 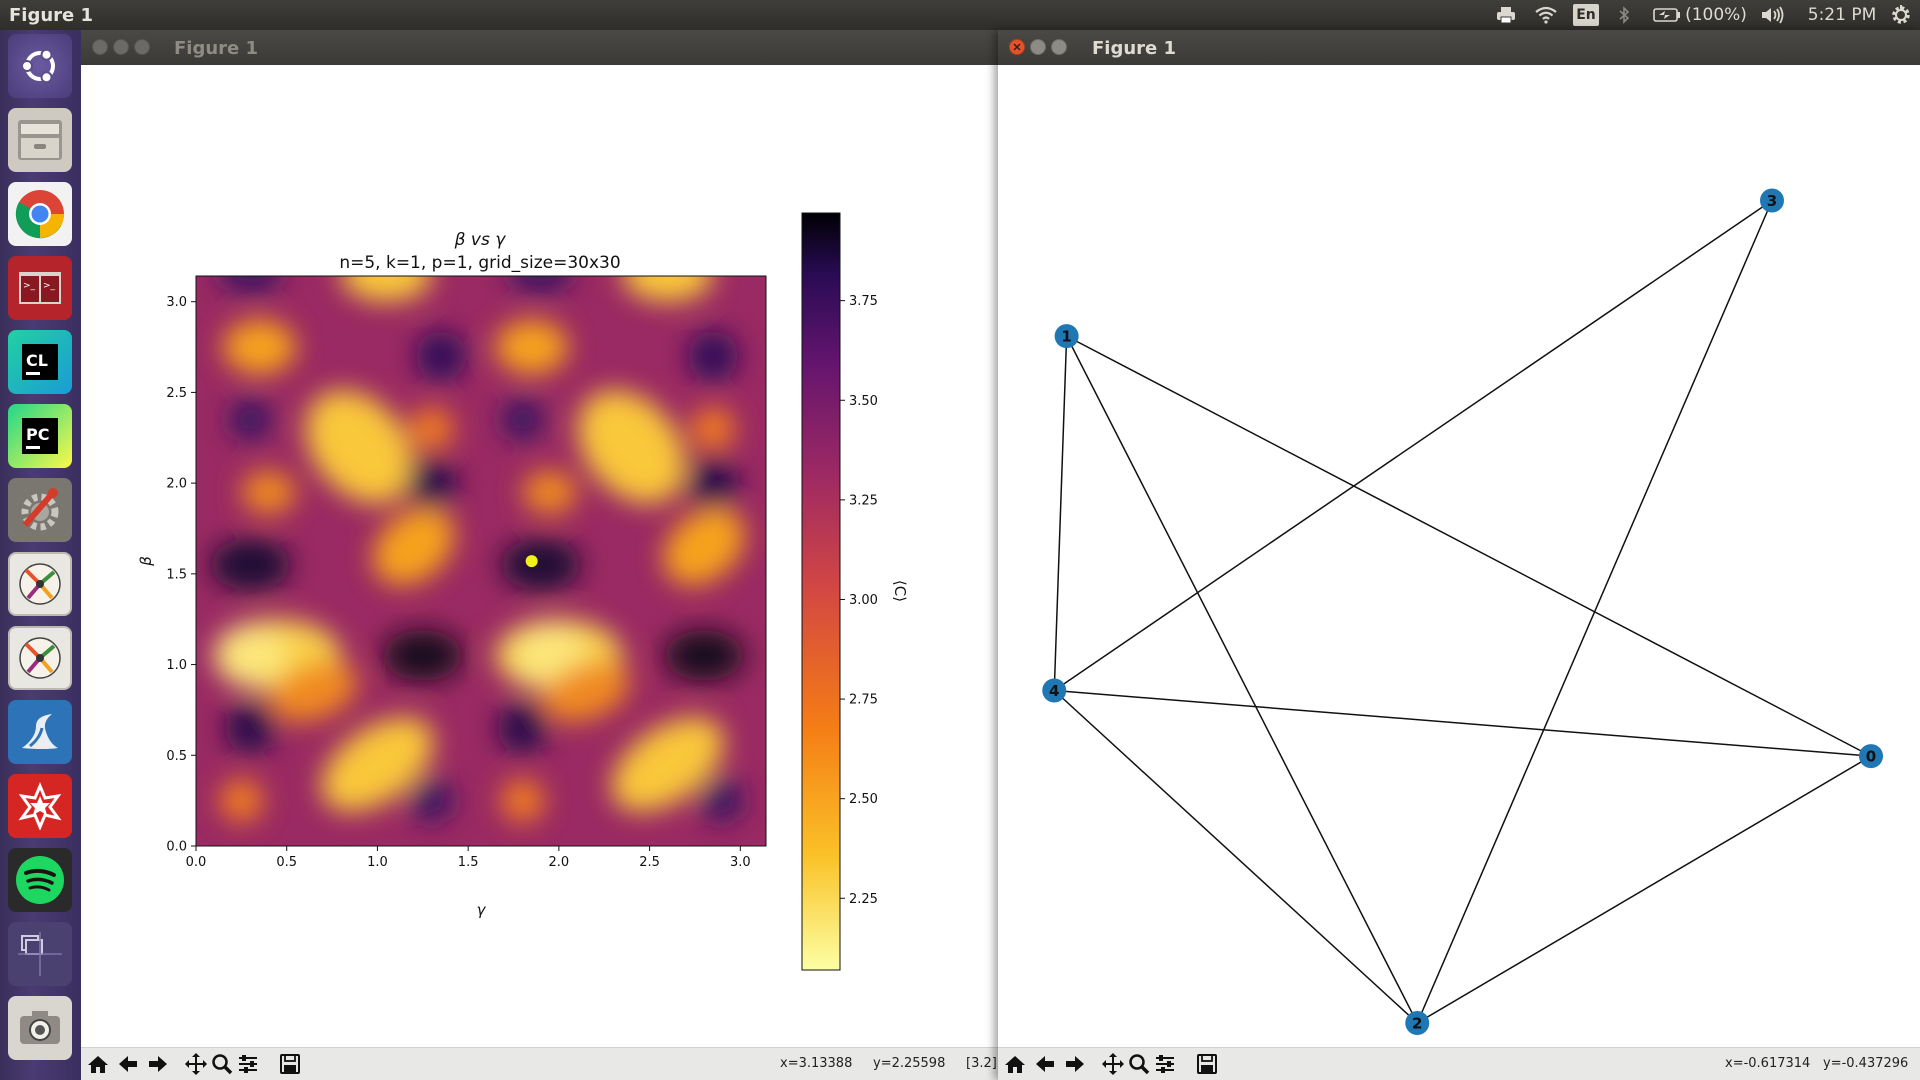 I want to click on printer-icon, so click(x=1506, y=15).